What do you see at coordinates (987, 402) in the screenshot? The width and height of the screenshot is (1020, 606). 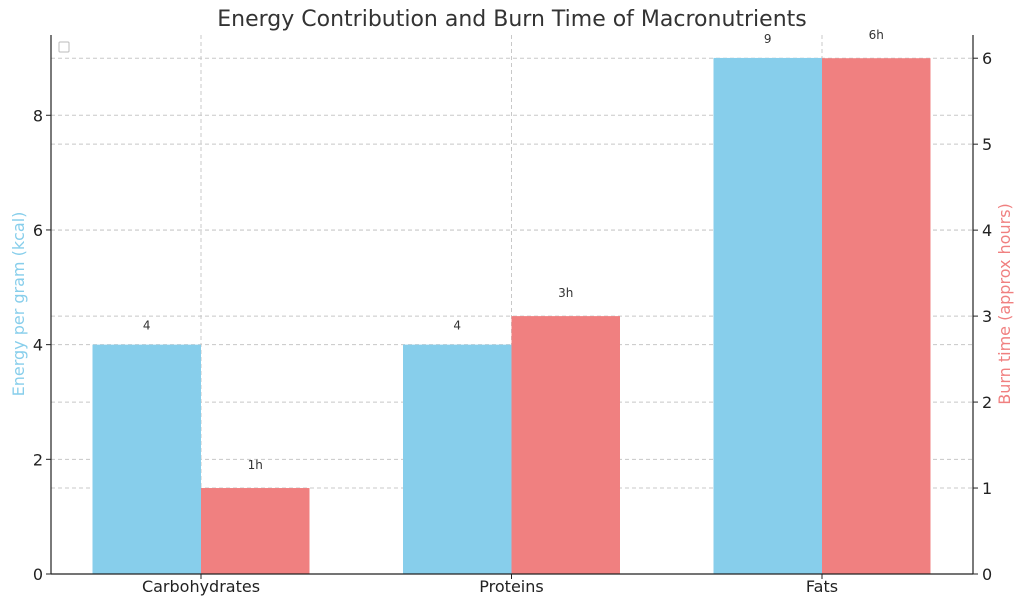 I see `y-right-tick-label: 2` at bounding box center [987, 402].